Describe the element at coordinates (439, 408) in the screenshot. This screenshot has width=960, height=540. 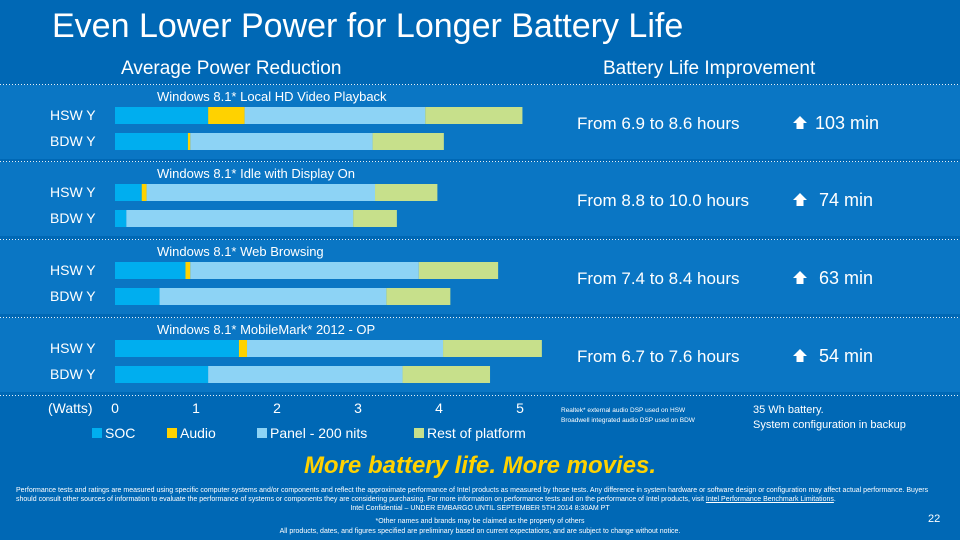
I see `x-tick-label: 4` at that location.